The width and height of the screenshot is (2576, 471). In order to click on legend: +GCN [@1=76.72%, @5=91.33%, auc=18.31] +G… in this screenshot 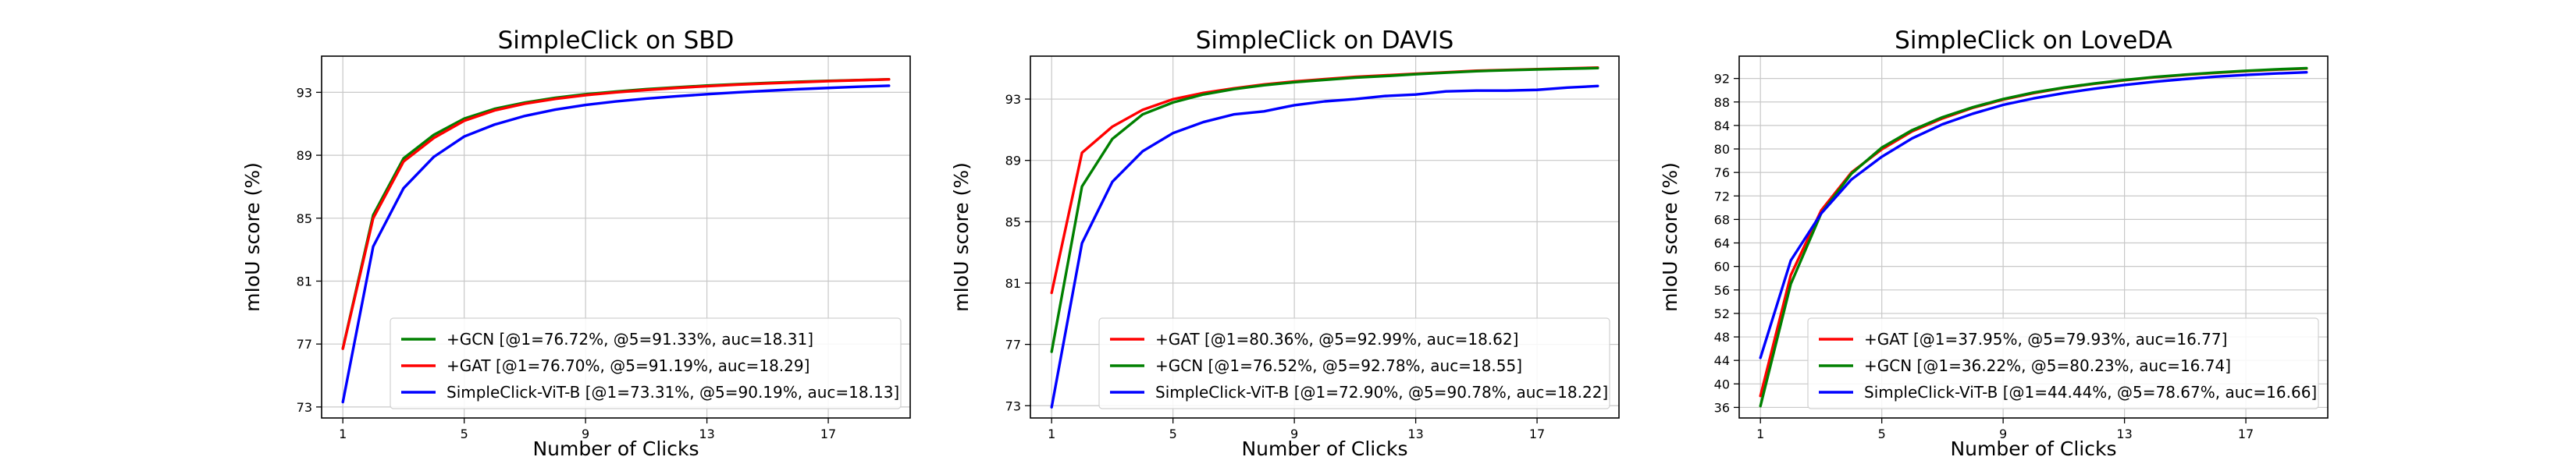, I will do `click(646, 363)`.